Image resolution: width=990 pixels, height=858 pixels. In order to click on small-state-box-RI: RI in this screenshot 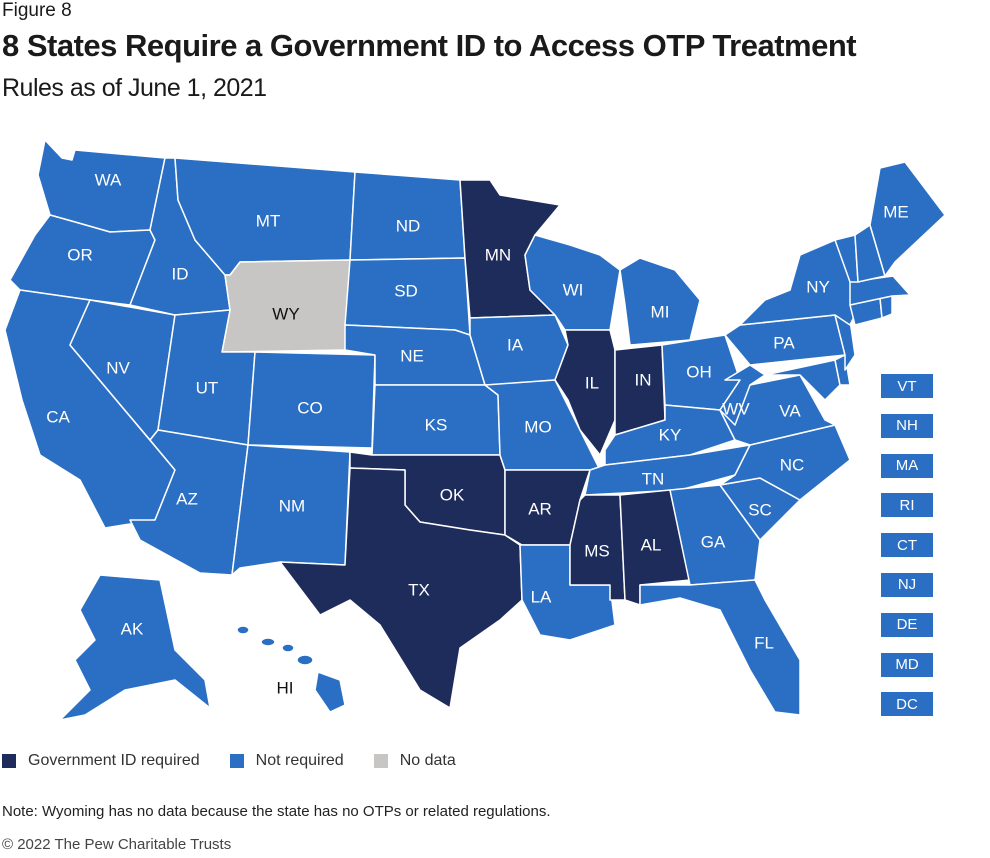, I will do `click(907, 505)`.